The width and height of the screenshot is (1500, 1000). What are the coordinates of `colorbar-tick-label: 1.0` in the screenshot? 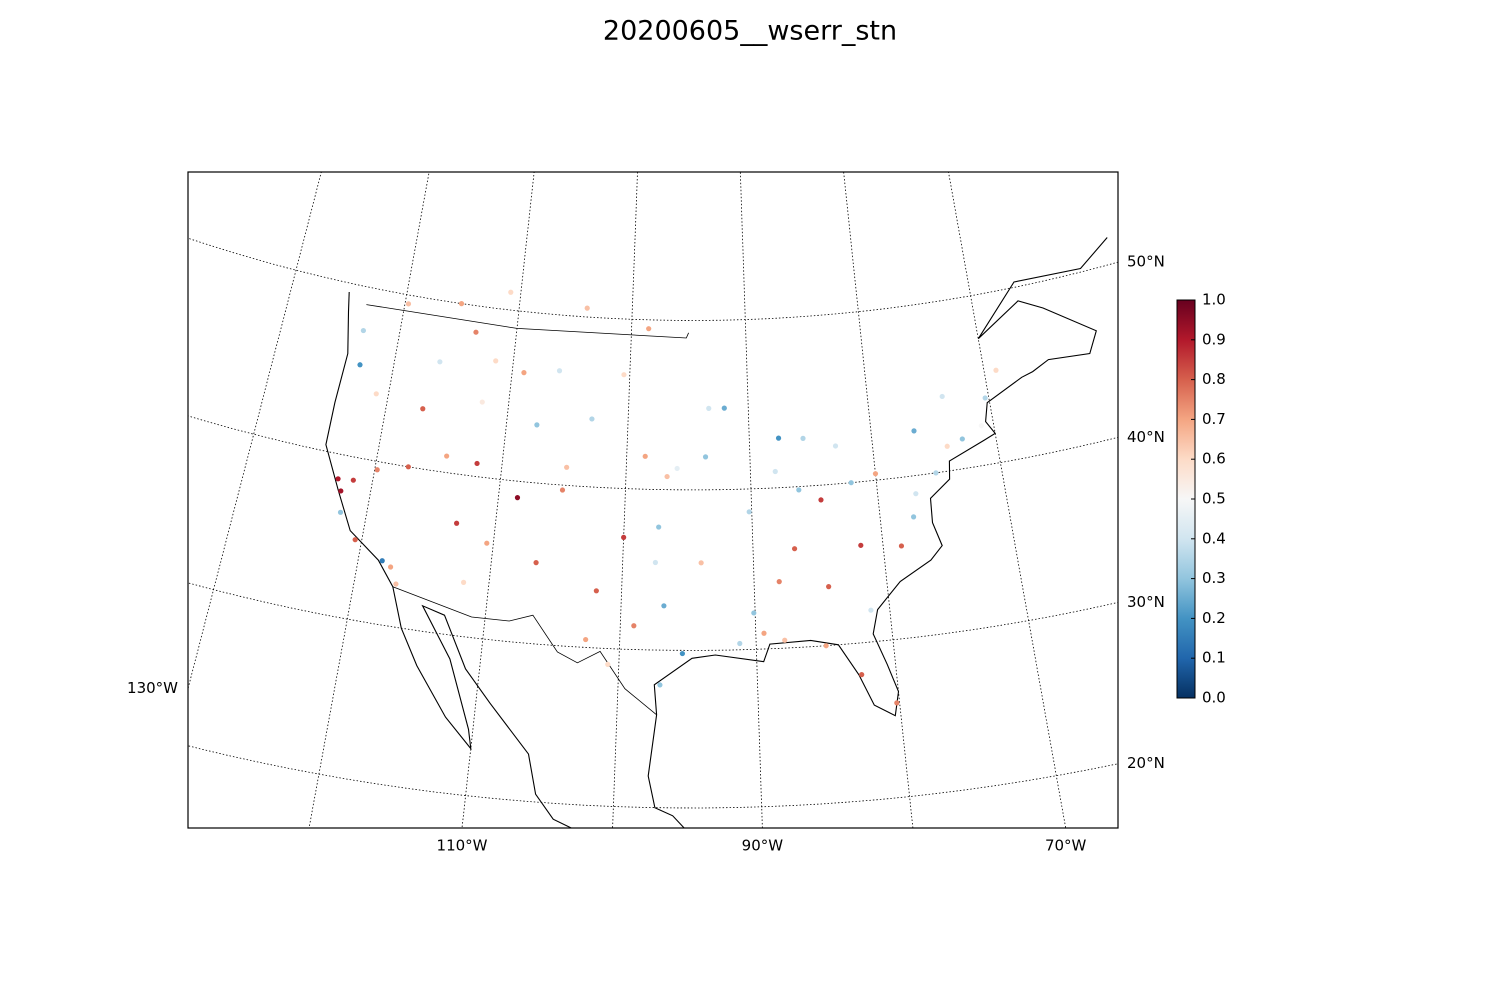 It's located at (1214, 300).